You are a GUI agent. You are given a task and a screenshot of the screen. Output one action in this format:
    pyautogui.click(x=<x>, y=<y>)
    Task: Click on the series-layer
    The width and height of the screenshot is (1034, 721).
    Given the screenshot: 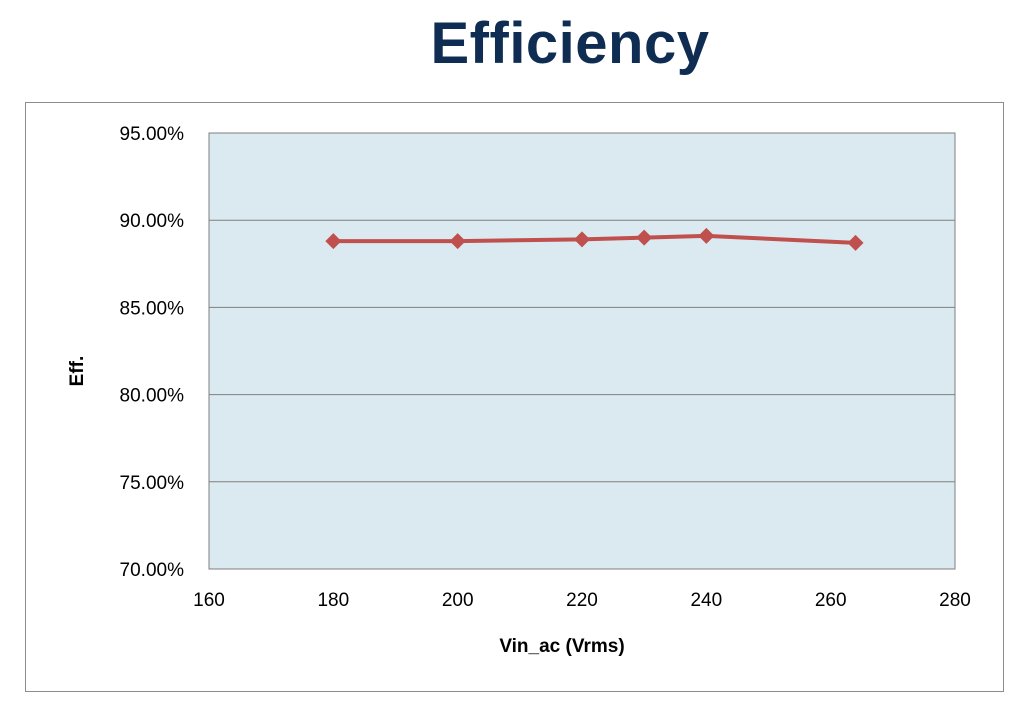 What is the action you would take?
    pyautogui.click(x=594, y=239)
    